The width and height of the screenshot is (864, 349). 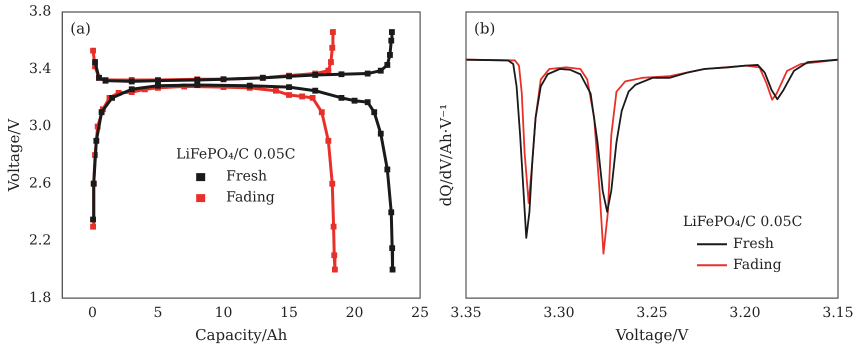 What do you see at coordinates (157, 313) in the screenshot?
I see `x-tick-label: 5` at bounding box center [157, 313].